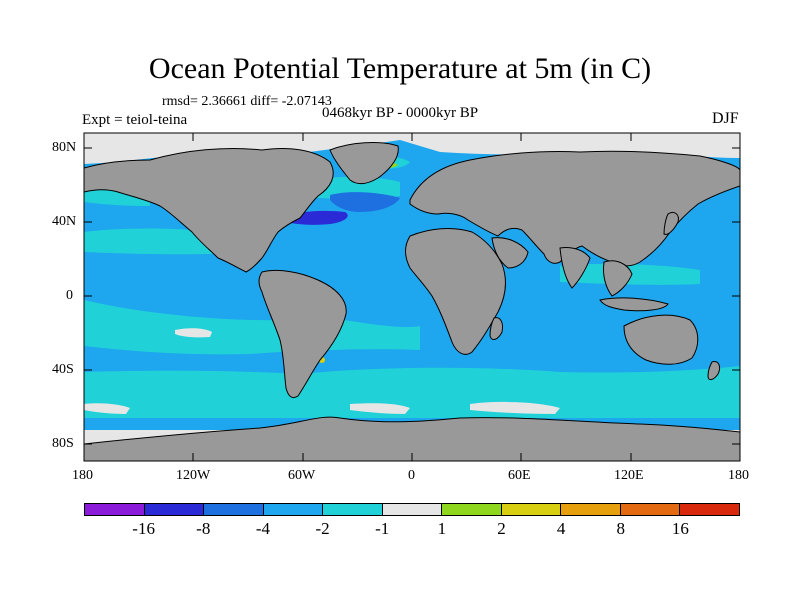 This screenshot has width=800, height=600. Describe the element at coordinates (69, 295) in the screenshot. I see `lat-tick-label: 0` at that location.